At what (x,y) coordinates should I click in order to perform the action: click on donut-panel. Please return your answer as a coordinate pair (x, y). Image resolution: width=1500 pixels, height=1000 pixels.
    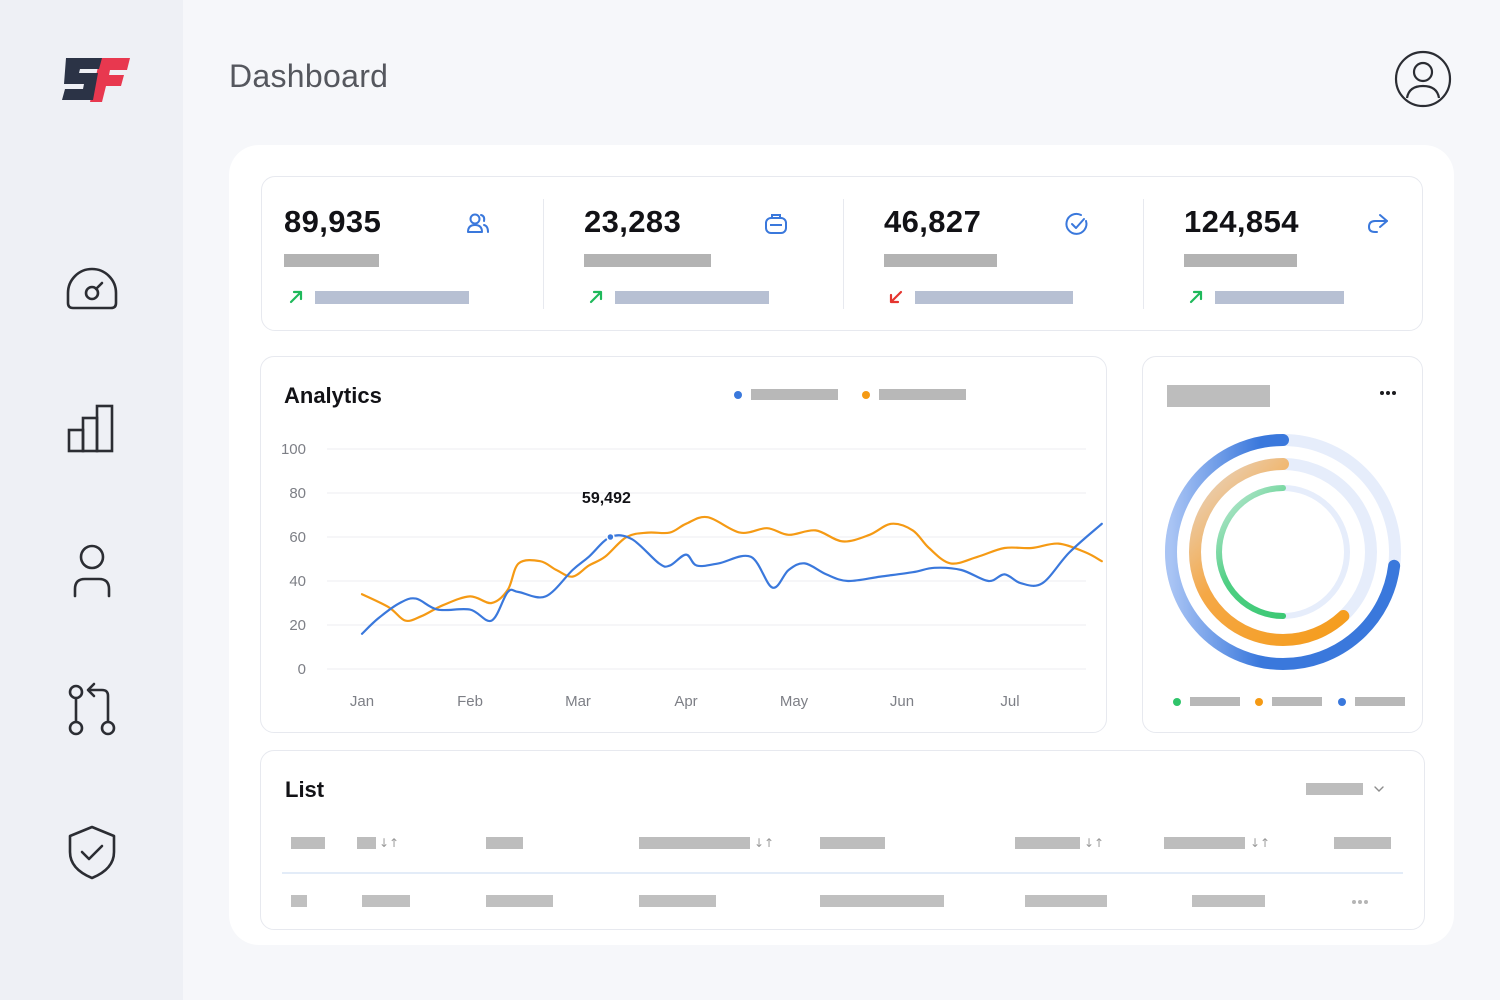
    Looking at the image, I should click on (1282, 544).